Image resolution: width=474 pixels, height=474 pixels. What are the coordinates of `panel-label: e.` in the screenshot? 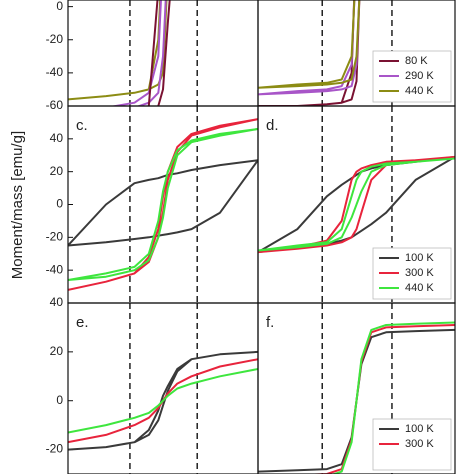 It's located at (82, 322).